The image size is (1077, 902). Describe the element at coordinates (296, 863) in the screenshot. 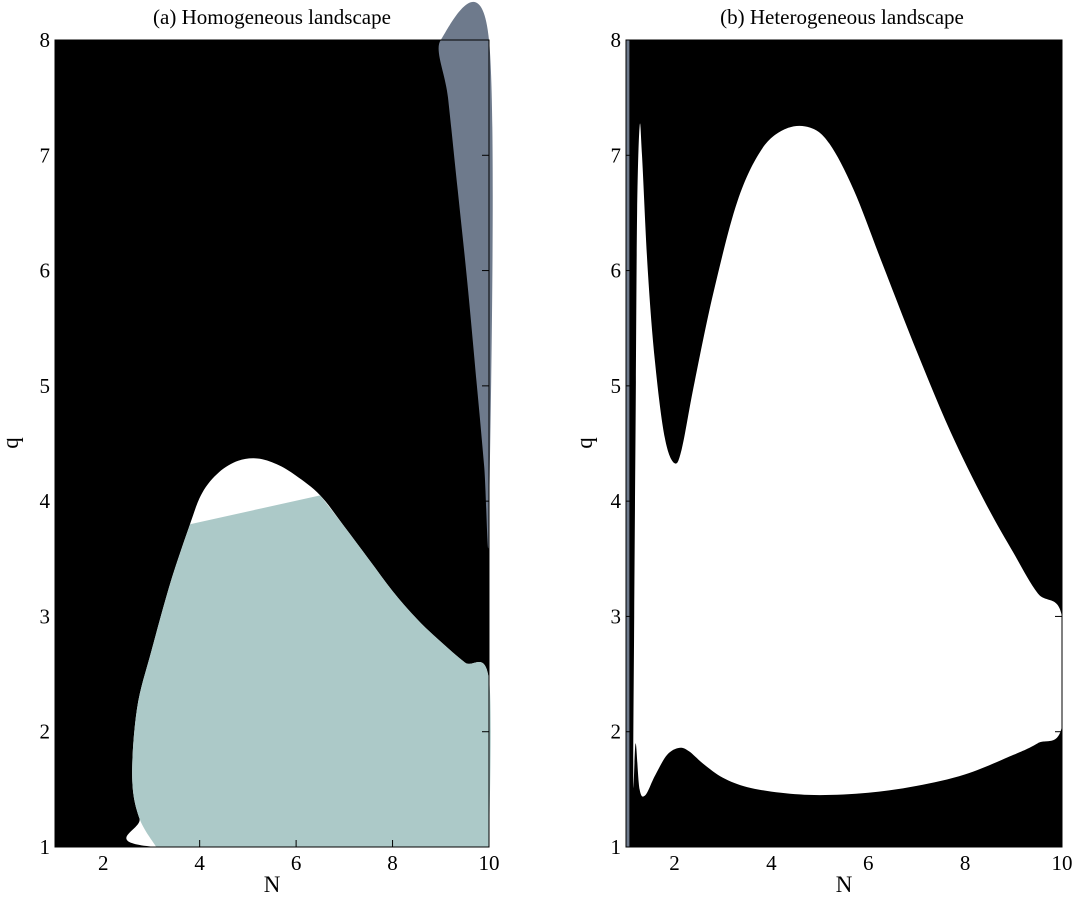

I see `panel-a-xtick-label: 6` at that location.